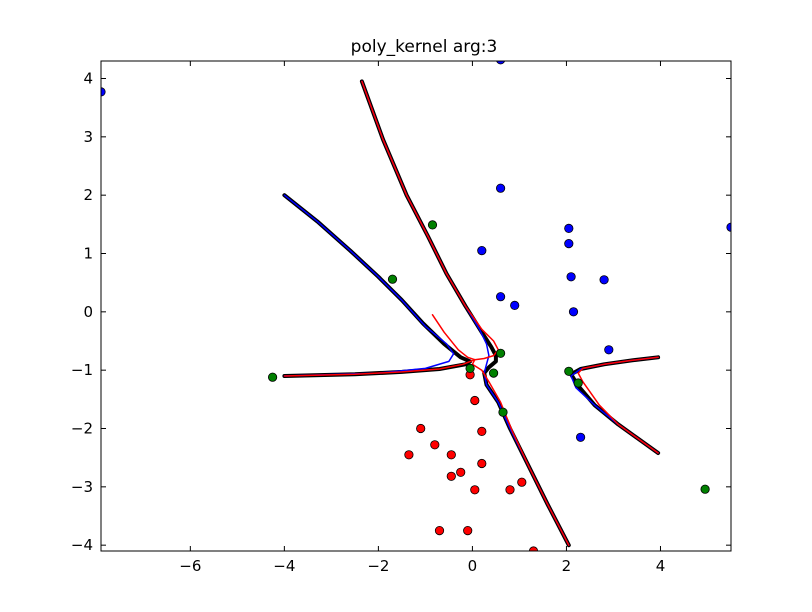 The image size is (812, 612). I want to click on y-tick-label: −2, so click(82, 429).